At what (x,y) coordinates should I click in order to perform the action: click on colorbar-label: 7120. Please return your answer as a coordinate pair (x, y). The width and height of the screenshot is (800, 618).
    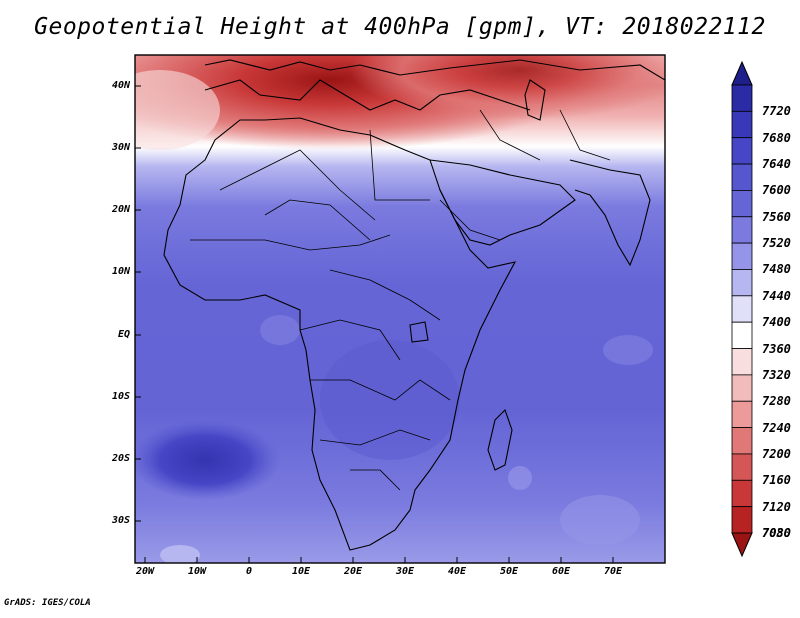
    Looking at the image, I should click on (776, 506).